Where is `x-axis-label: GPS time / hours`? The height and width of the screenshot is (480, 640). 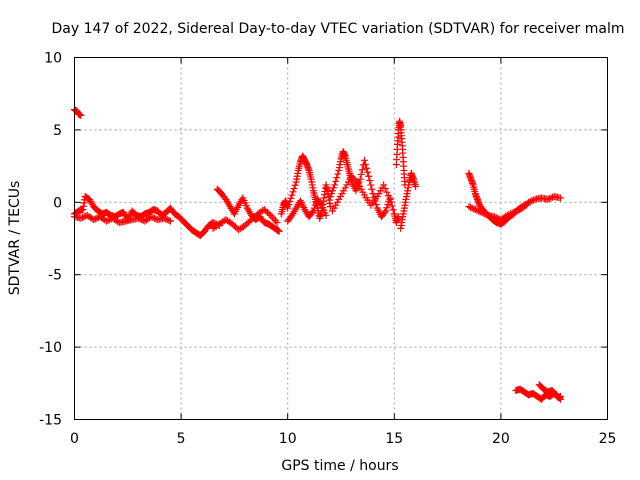
x-axis-label: GPS time / hours is located at coordinates (339, 466).